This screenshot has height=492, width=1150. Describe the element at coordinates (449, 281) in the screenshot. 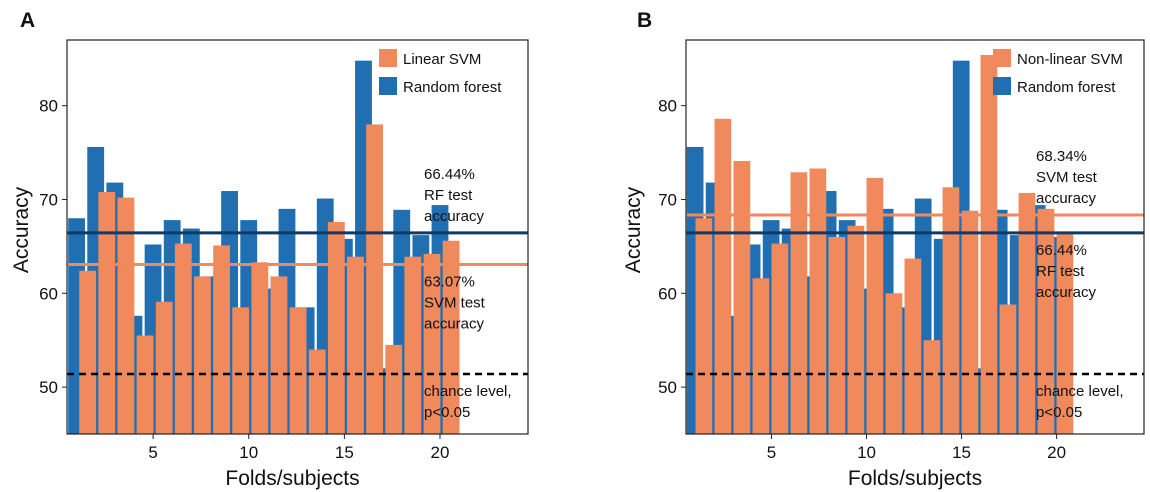

I see `svm-annotation: 63.07%` at that location.